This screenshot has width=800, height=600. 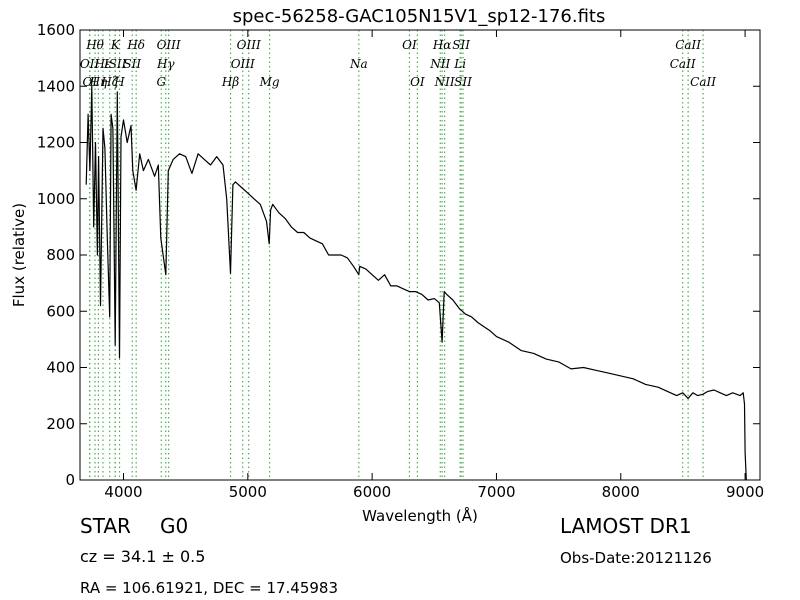 I want to click on line-marker-label-13: OIII, so click(x=169, y=45).